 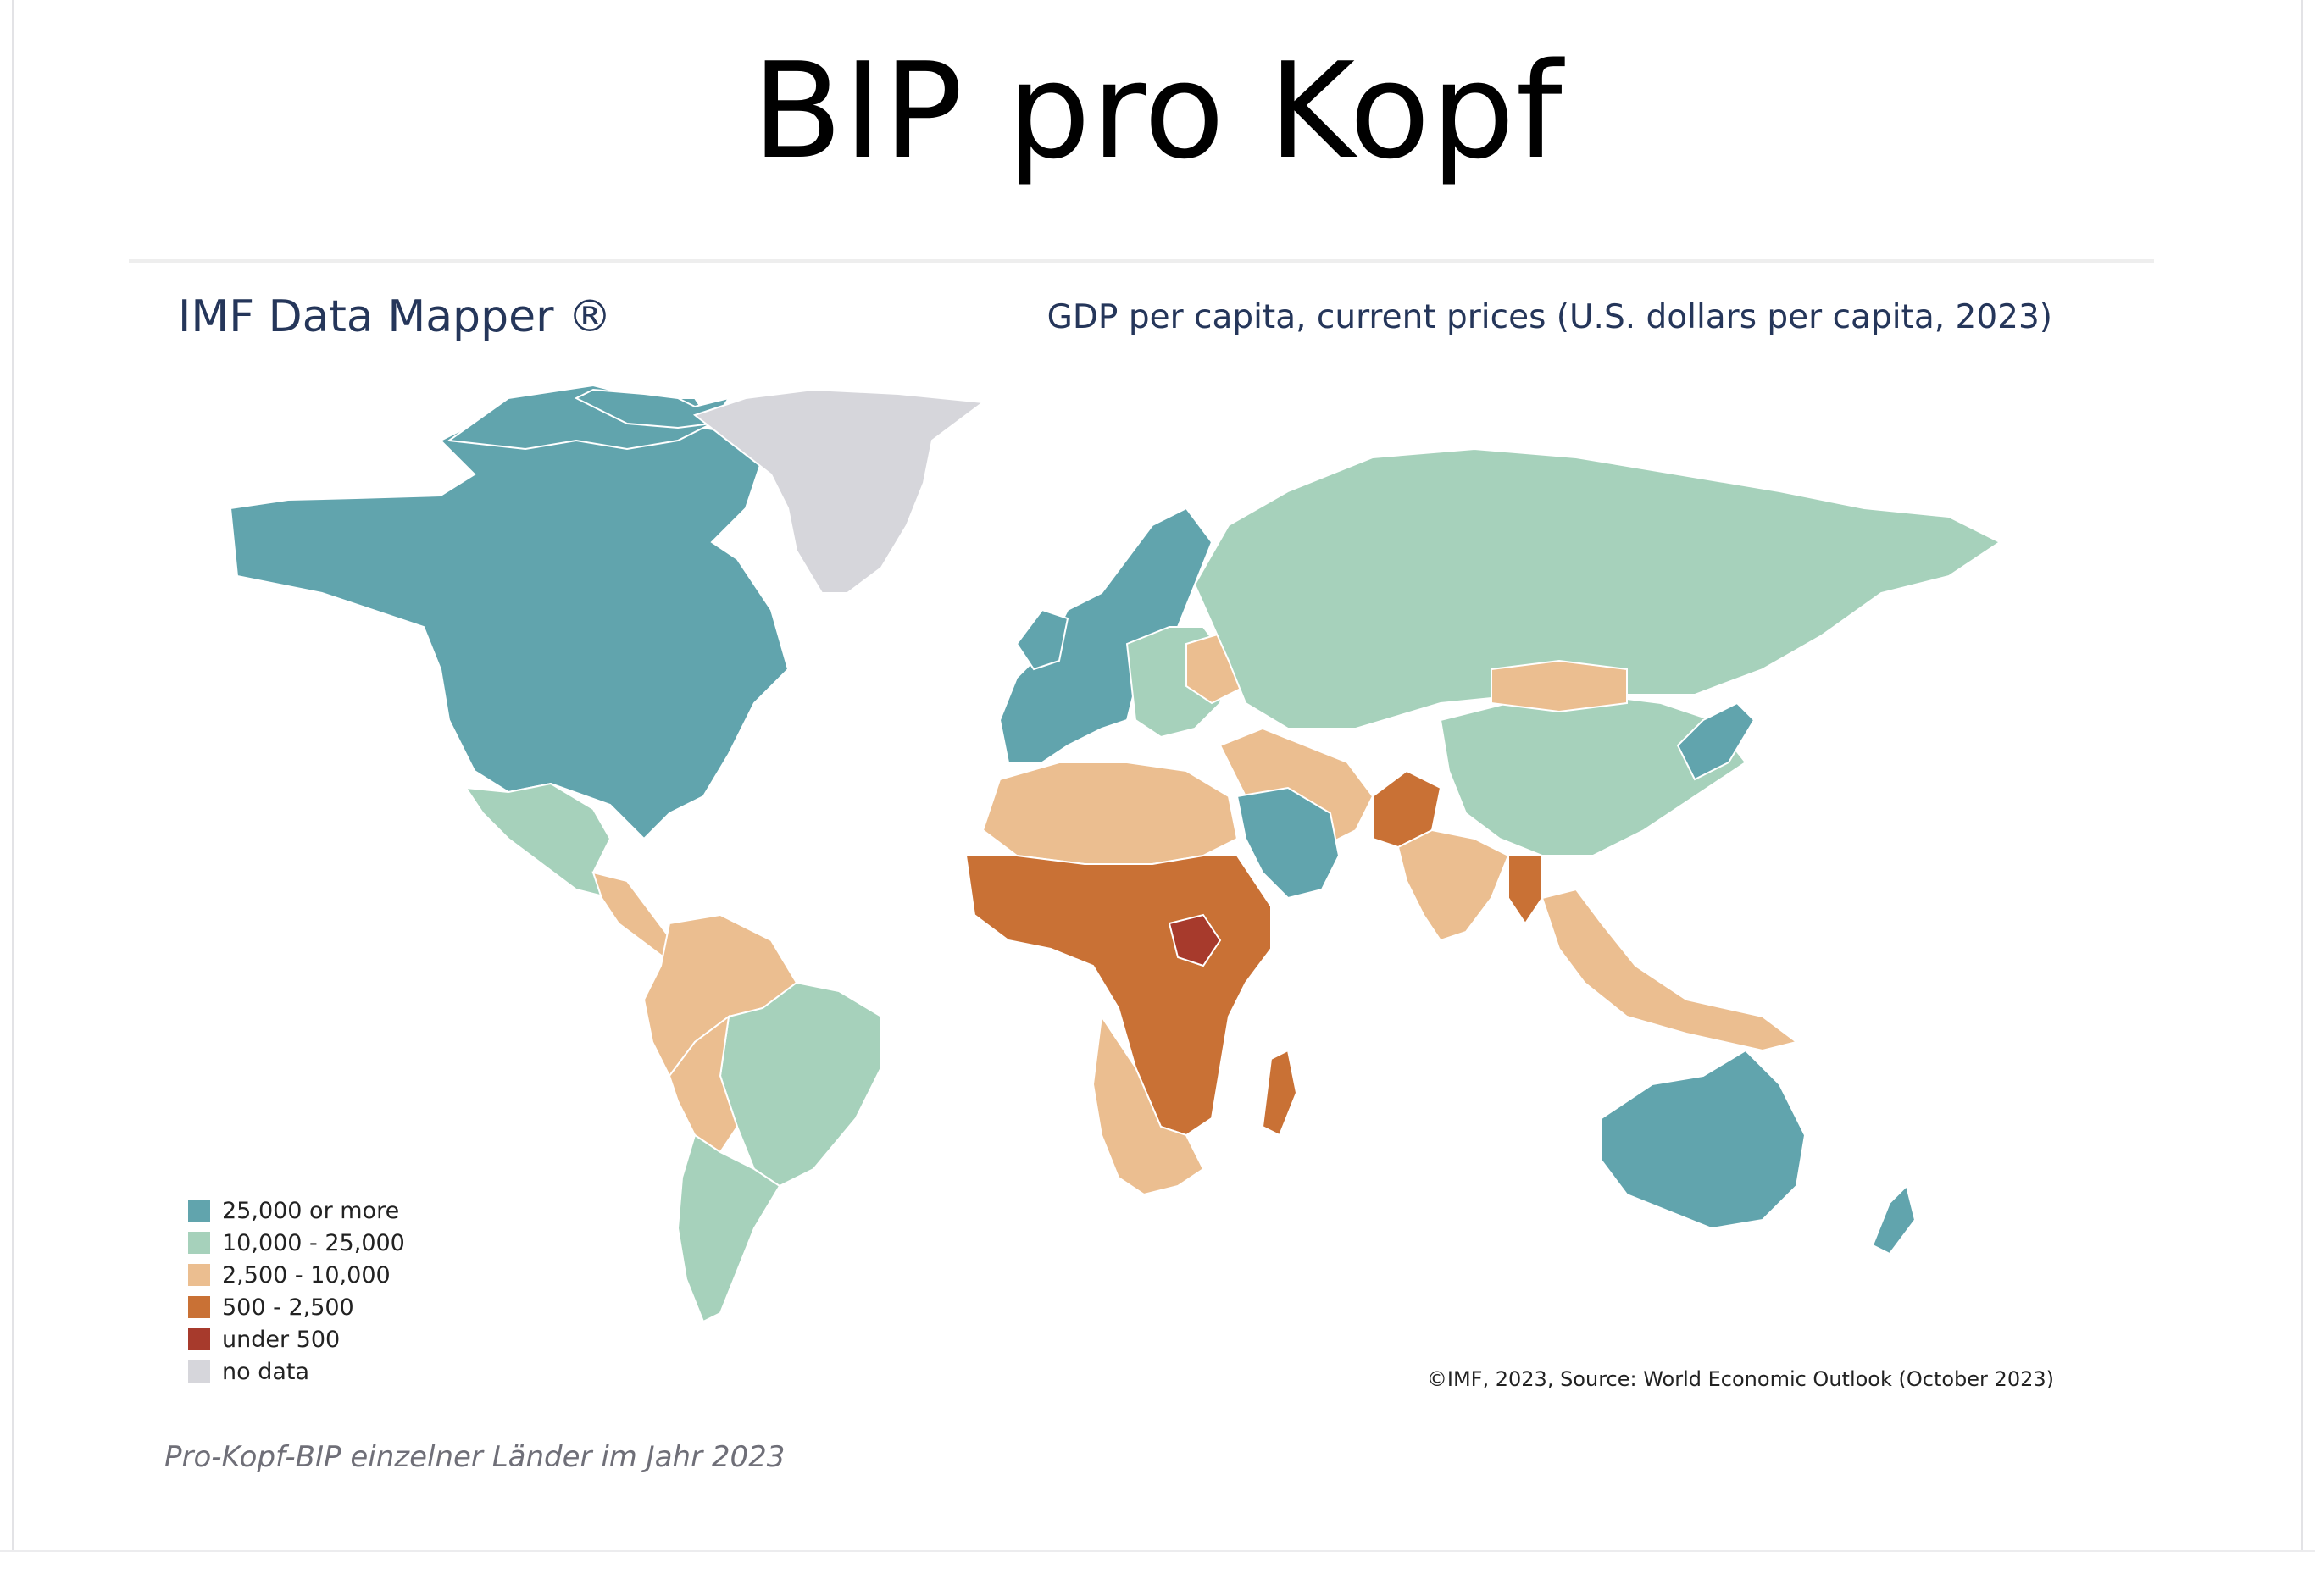 What do you see at coordinates (1670, 970) in the screenshot?
I see `region-southeast-asia` at bounding box center [1670, 970].